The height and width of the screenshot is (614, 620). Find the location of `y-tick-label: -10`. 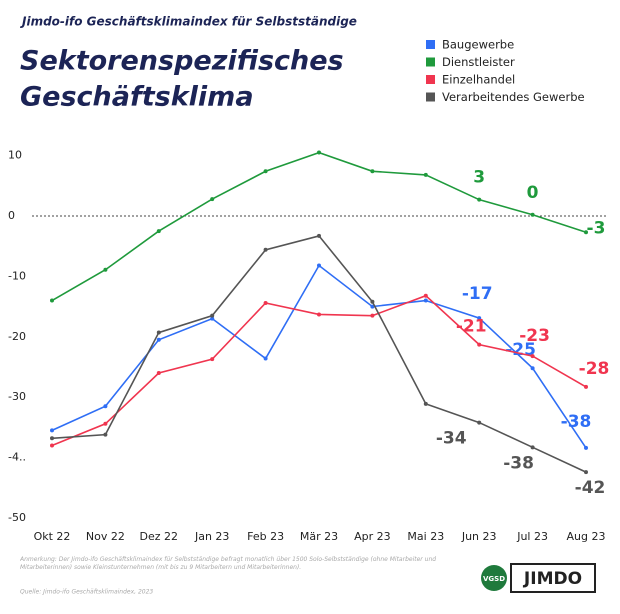

y-tick-label: -10 is located at coordinates (17, 275).